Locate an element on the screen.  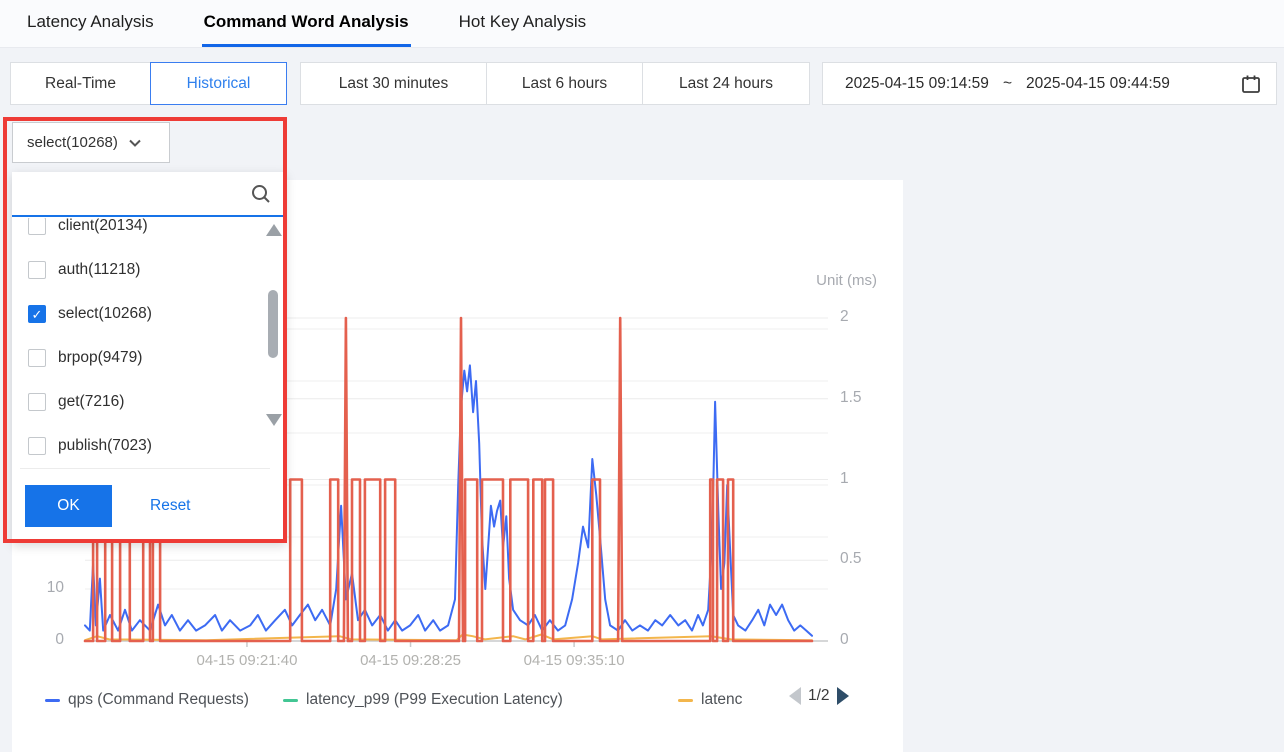
legend-page-indicator: 1/2 is located at coordinates (819, 695).